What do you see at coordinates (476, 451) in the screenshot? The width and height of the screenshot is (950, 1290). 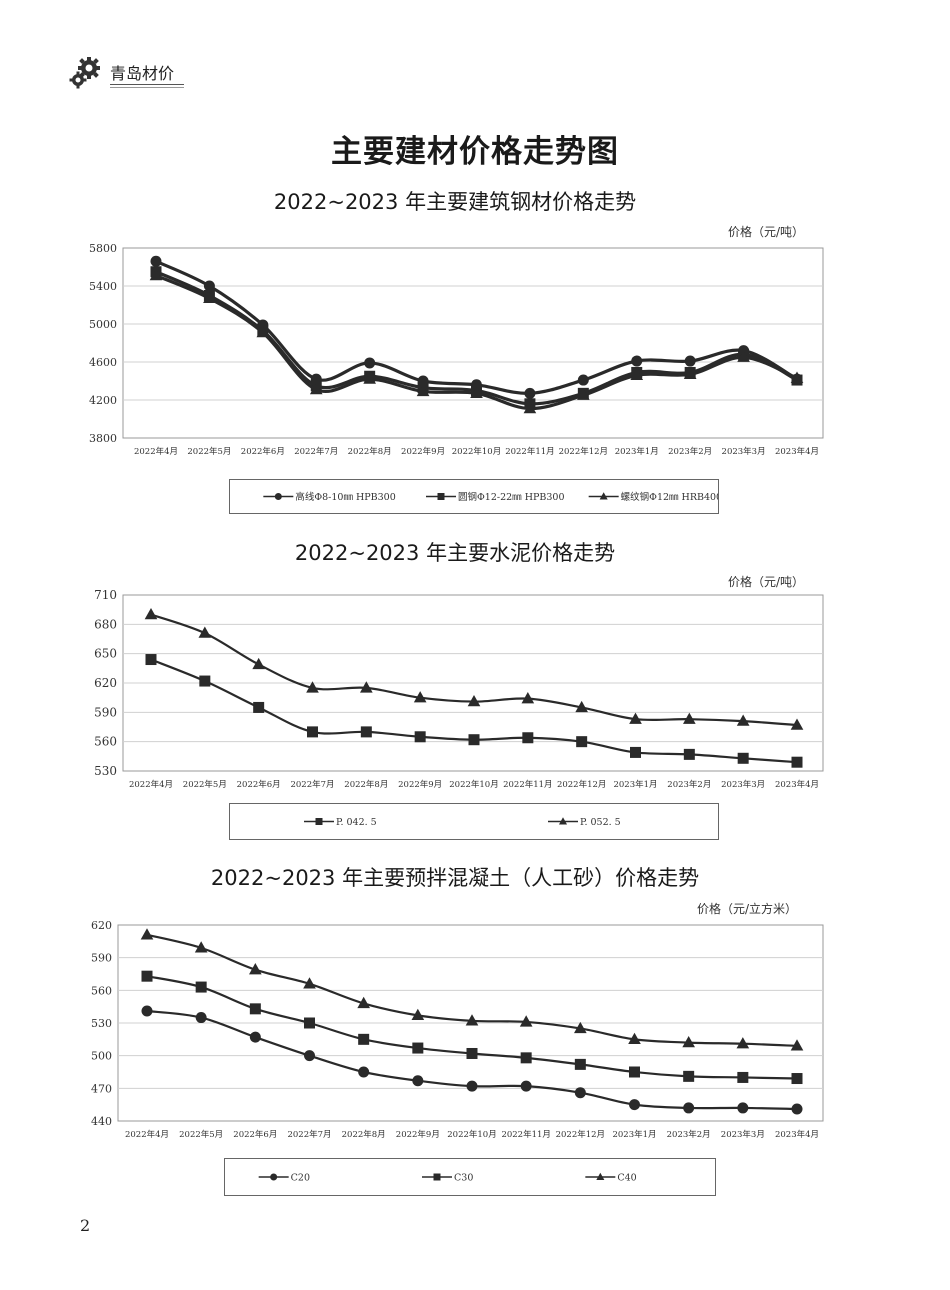 I see `steel-x-tick-label: 2022年10月` at bounding box center [476, 451].